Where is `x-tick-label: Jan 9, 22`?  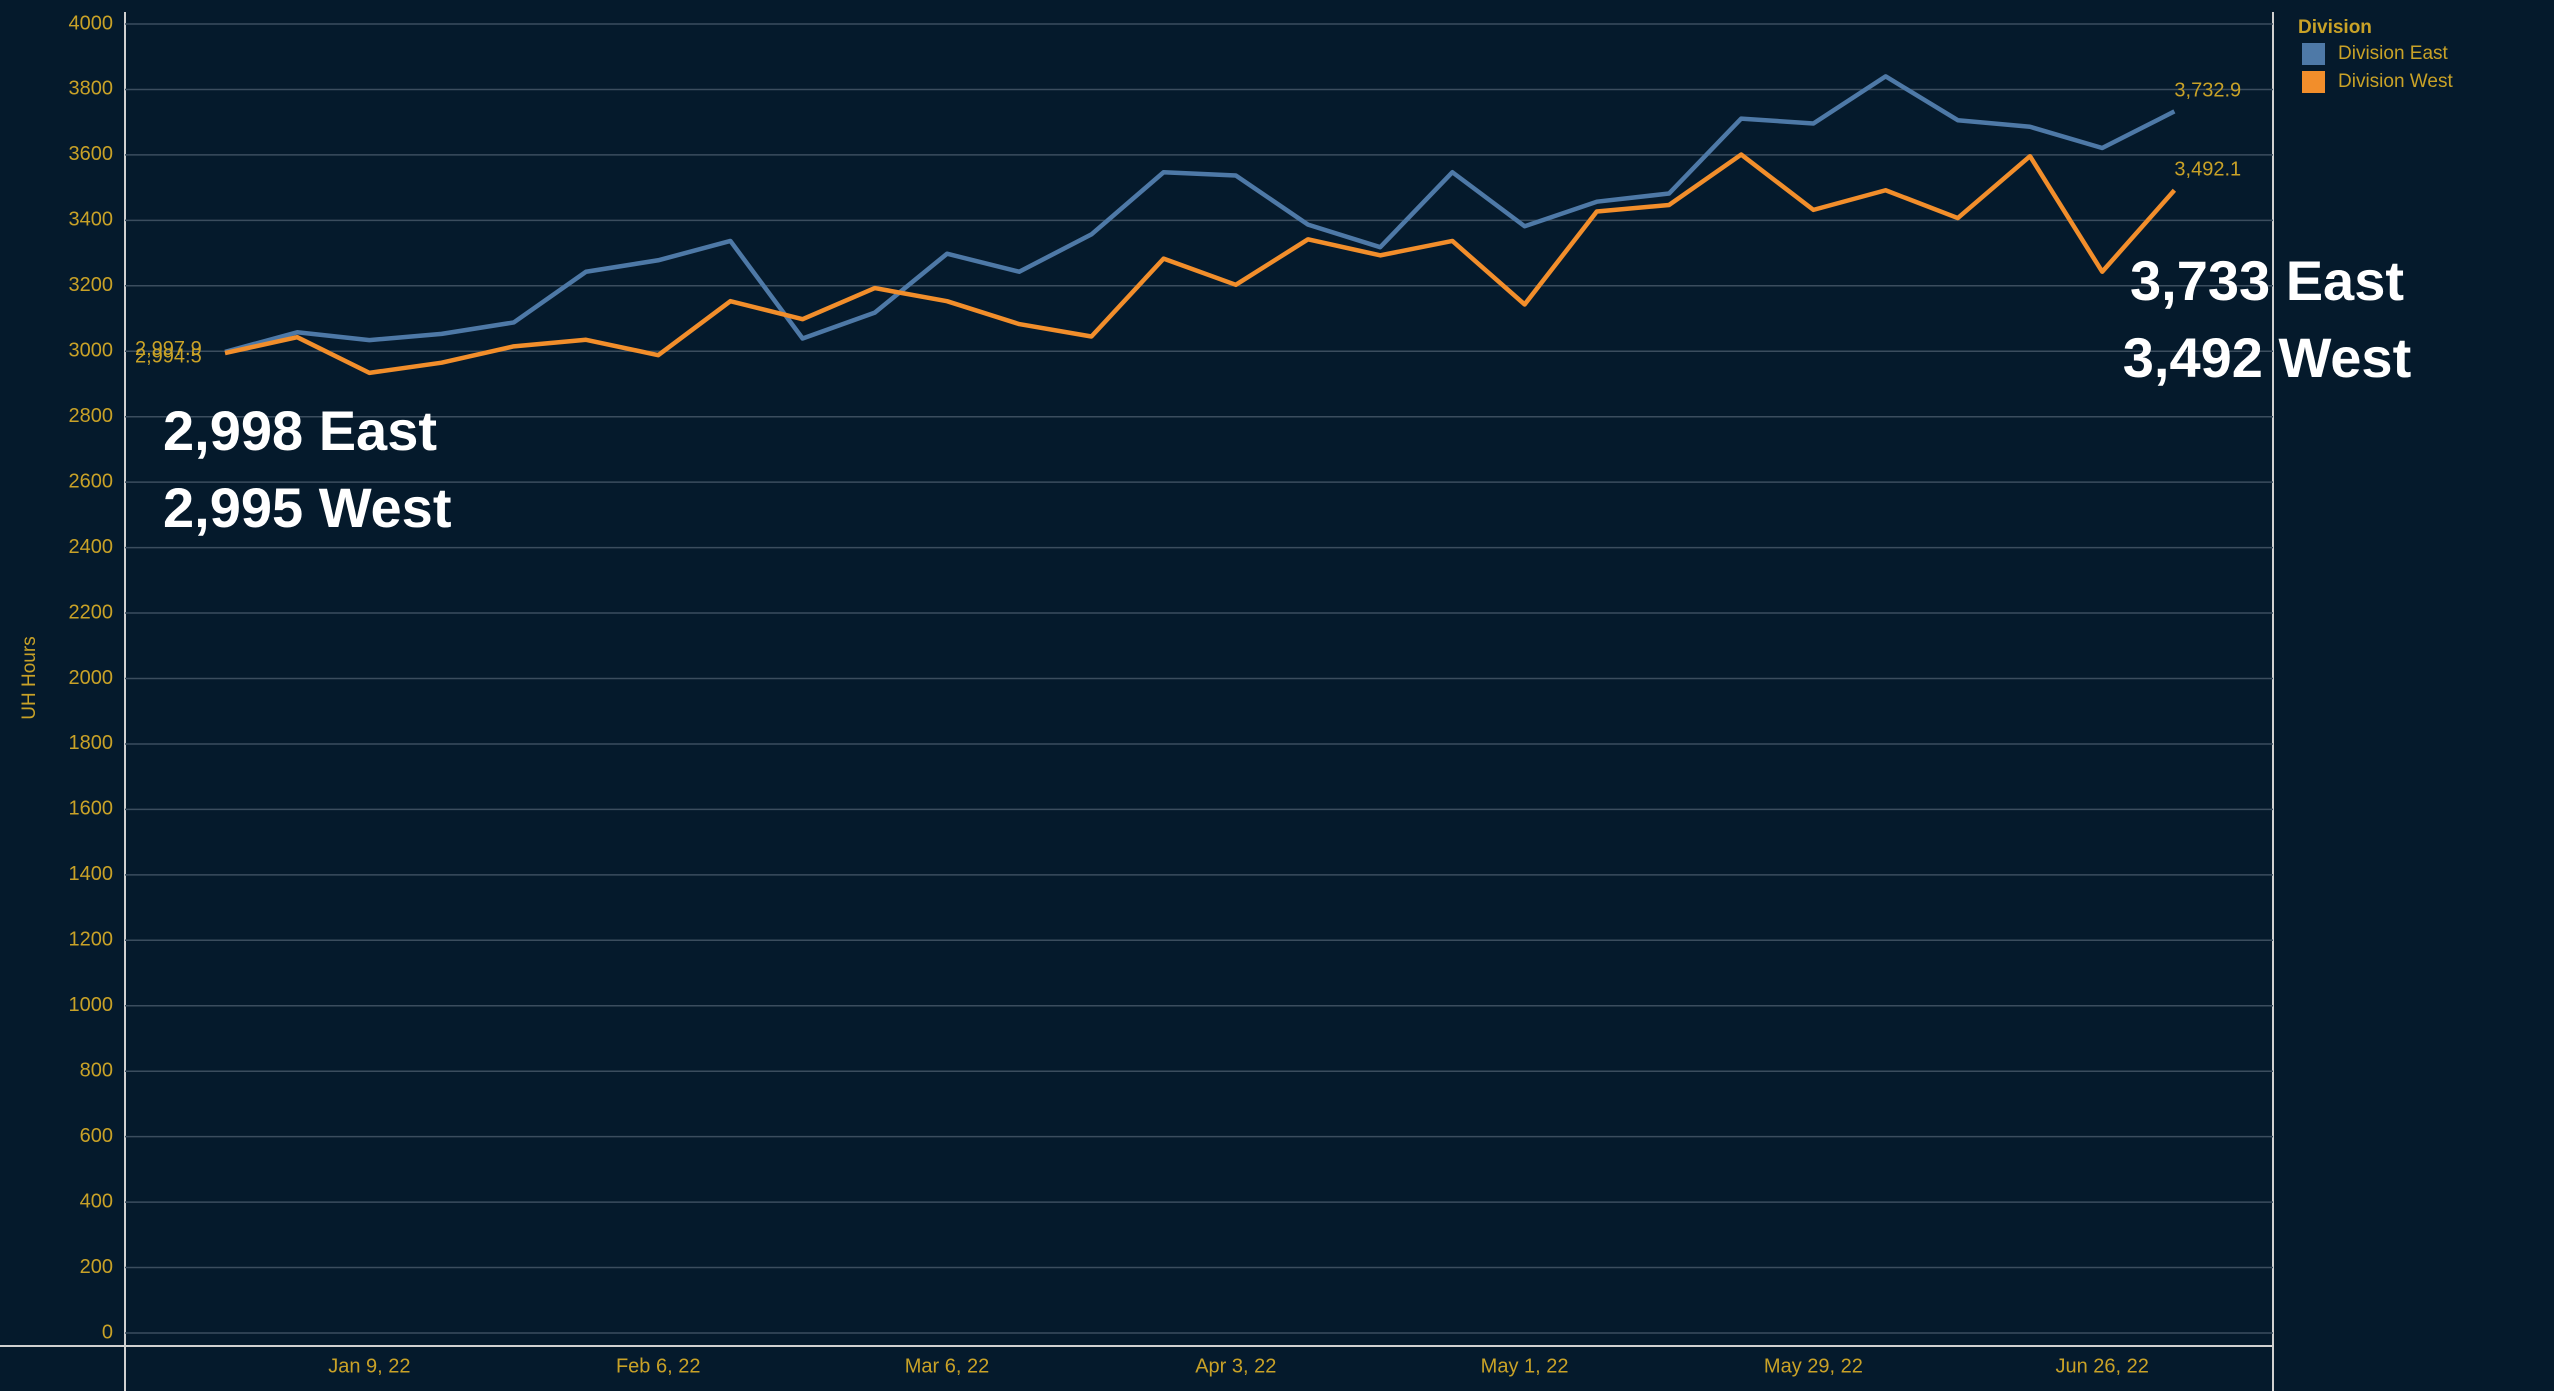 x-tick-label: Jan 9, 22 is located at coordinates (369, 1366).